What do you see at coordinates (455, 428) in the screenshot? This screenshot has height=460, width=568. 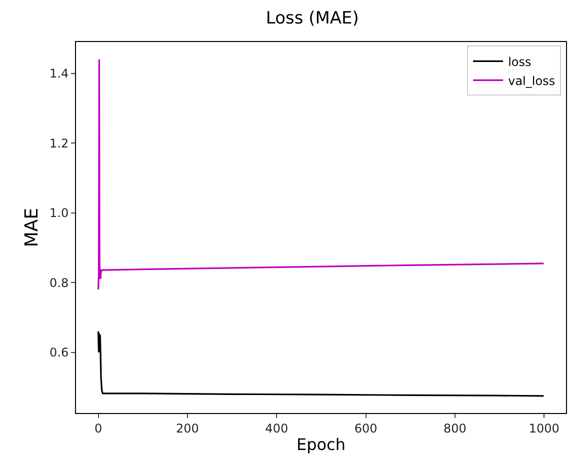 I see `x-tick-label: 800` at bounding box center [455, 428].